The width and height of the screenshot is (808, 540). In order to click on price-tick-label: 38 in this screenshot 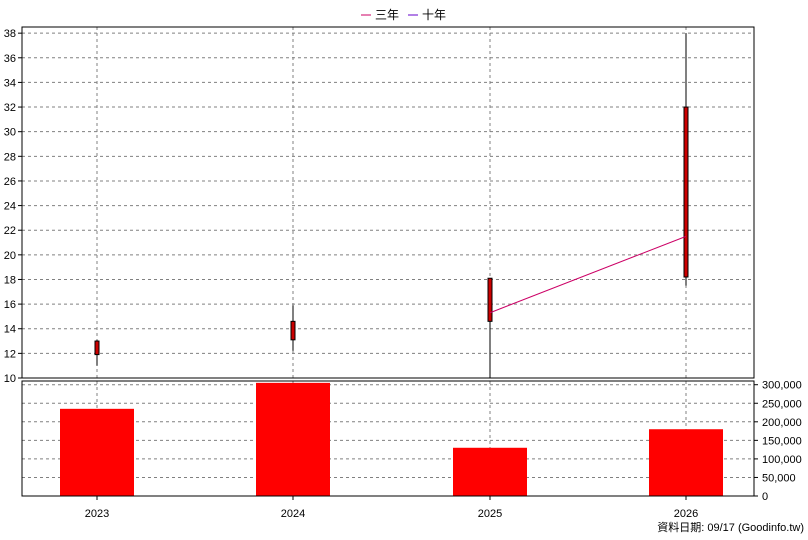, I will do `click(10, 34)`.